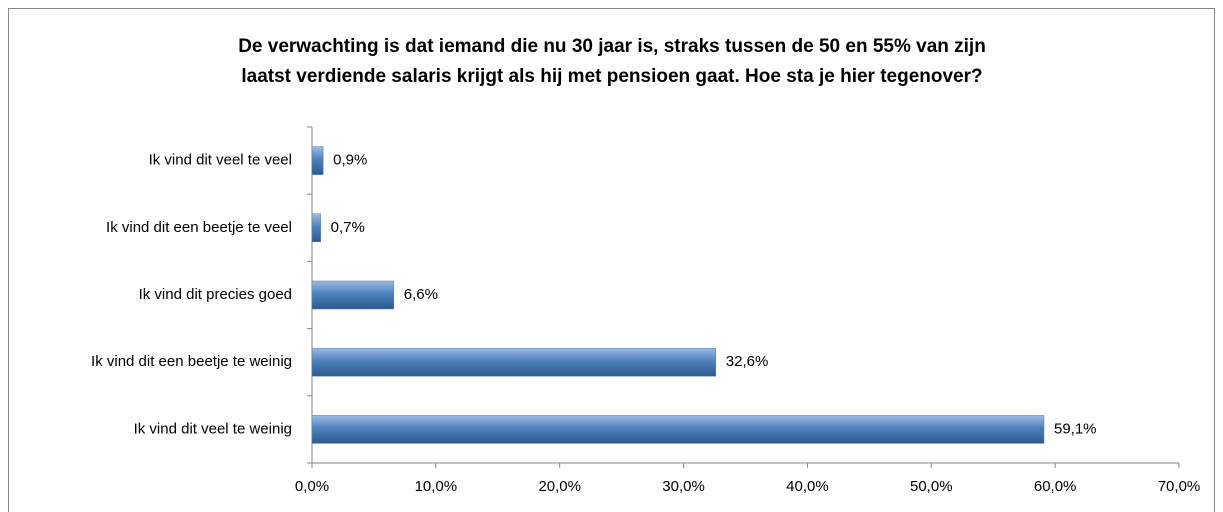  Describe the element at coordinates (436, 486) in the screenshot. I see `x-tick-label: 10,0%` at that location.